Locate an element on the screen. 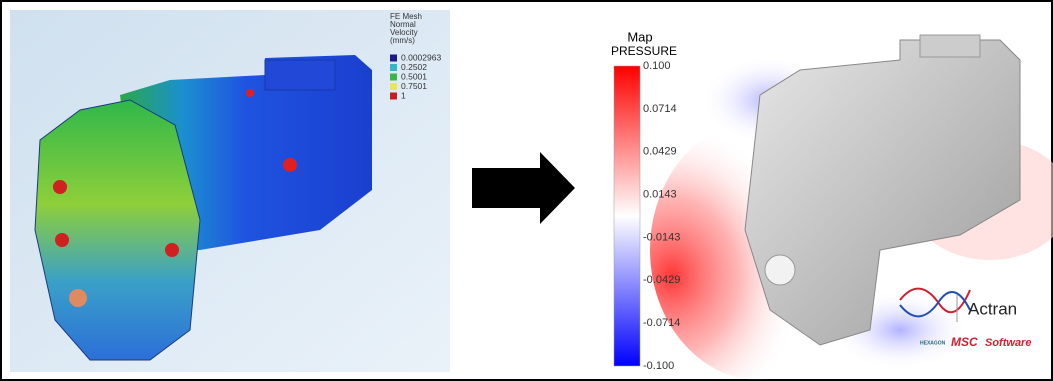 This screenshot has height=381, width=1053. colorbar-subtitle: PRESSURE is located at coordinates (644, 51).